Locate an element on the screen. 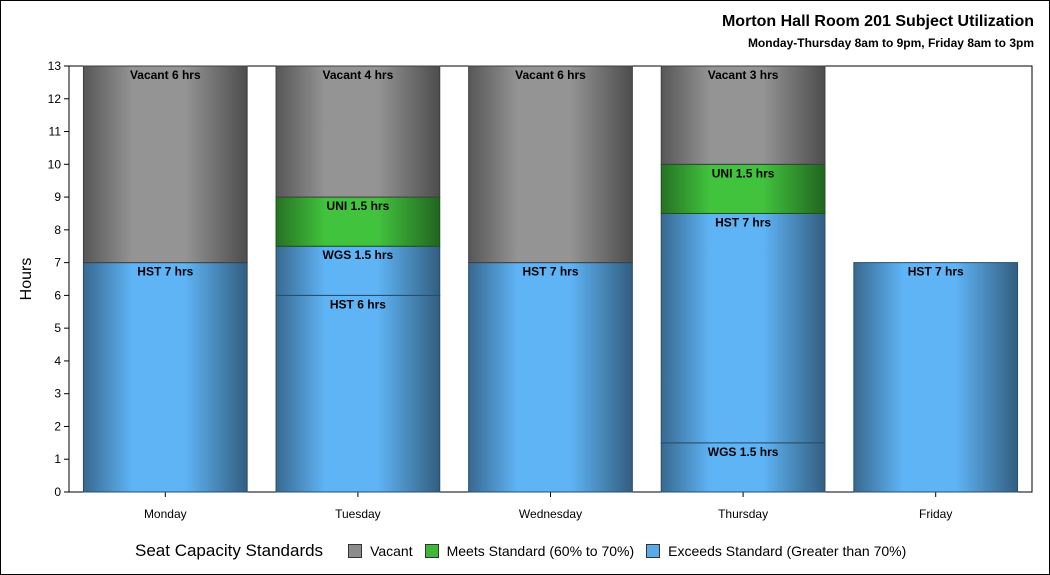 This screenshot has width=1050, height=575. legend-item-vacant: Vacant is located at coordinates (380, 551).